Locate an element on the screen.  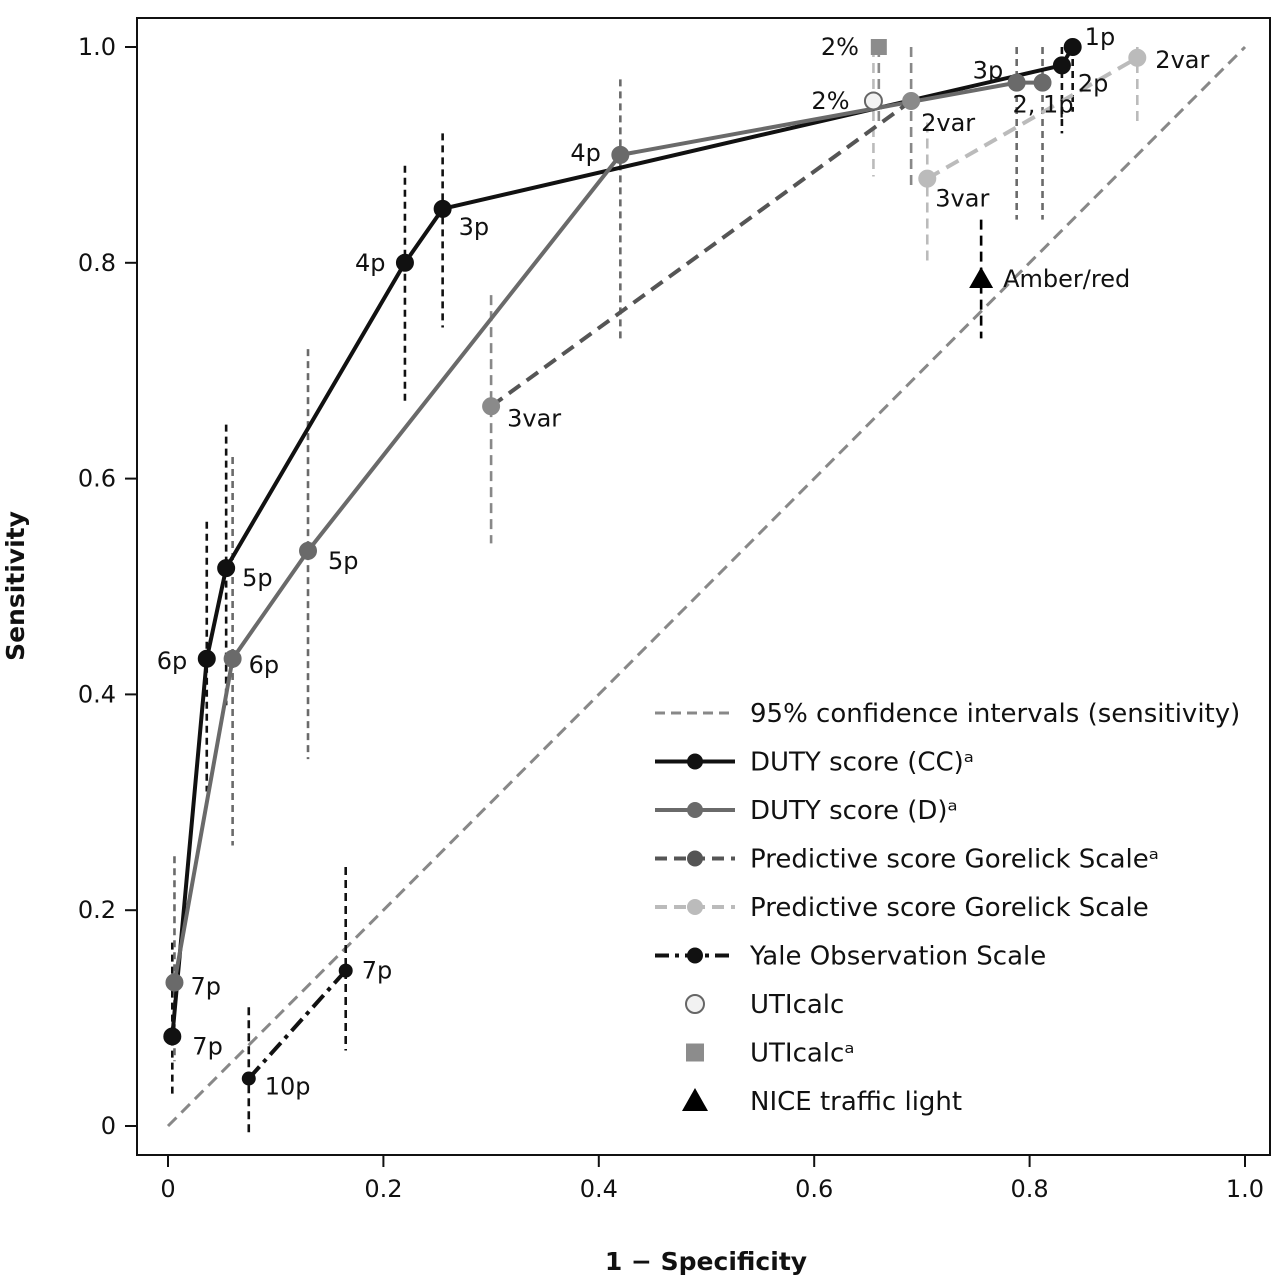
y-tick-label: 0.8 is located at coordinates (97, 263).